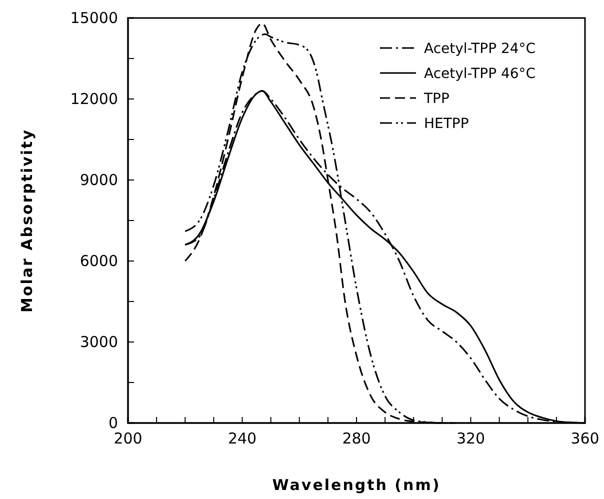  I want to click on y-tick-label: 9000, so click(99, 179).